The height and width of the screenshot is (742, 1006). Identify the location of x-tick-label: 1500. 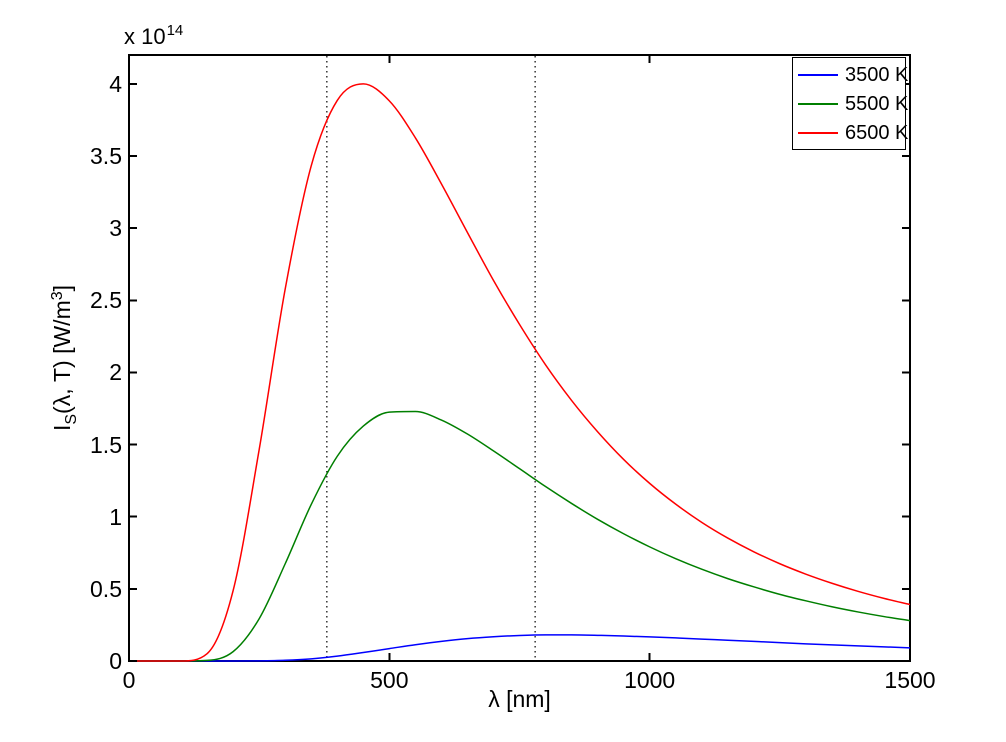
(910, 680).